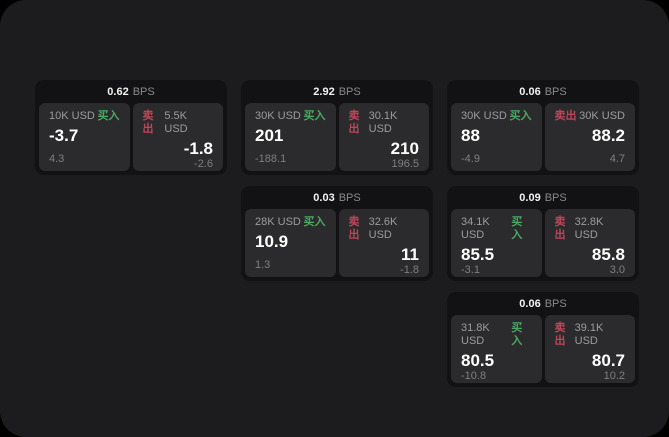  What do you see at coordinates (608, 360) in the screenshot?
I see `sell-price: 80.7` at bounding box center [608, 360].